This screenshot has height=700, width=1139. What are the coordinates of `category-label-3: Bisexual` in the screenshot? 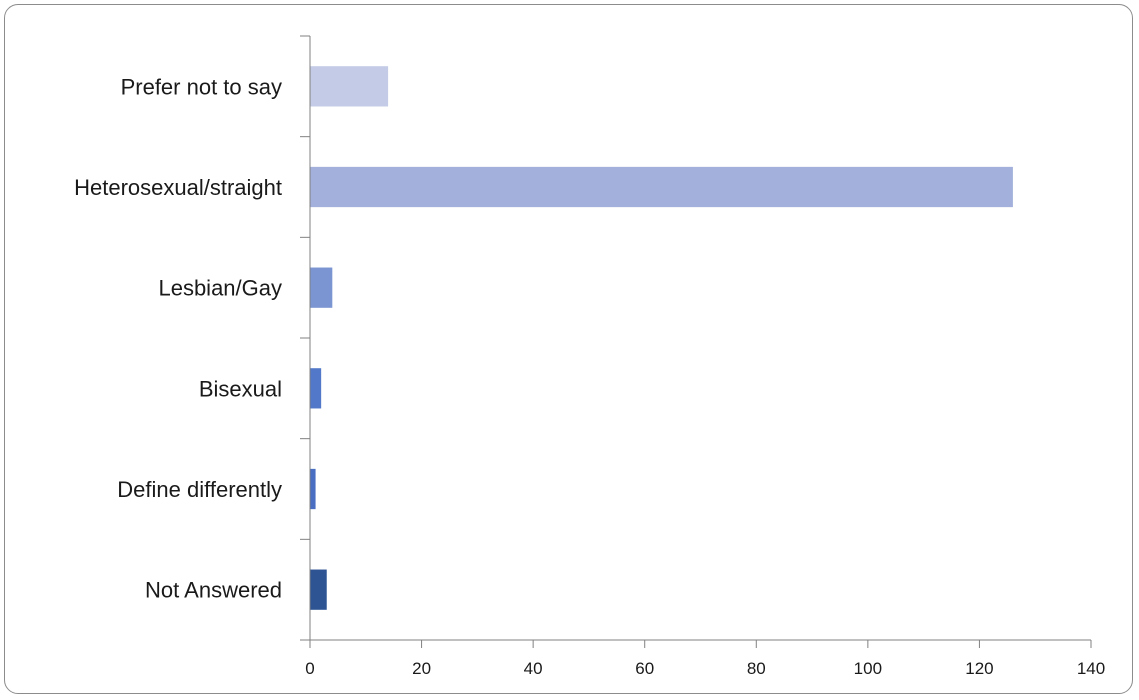 It's located at (240, 388).